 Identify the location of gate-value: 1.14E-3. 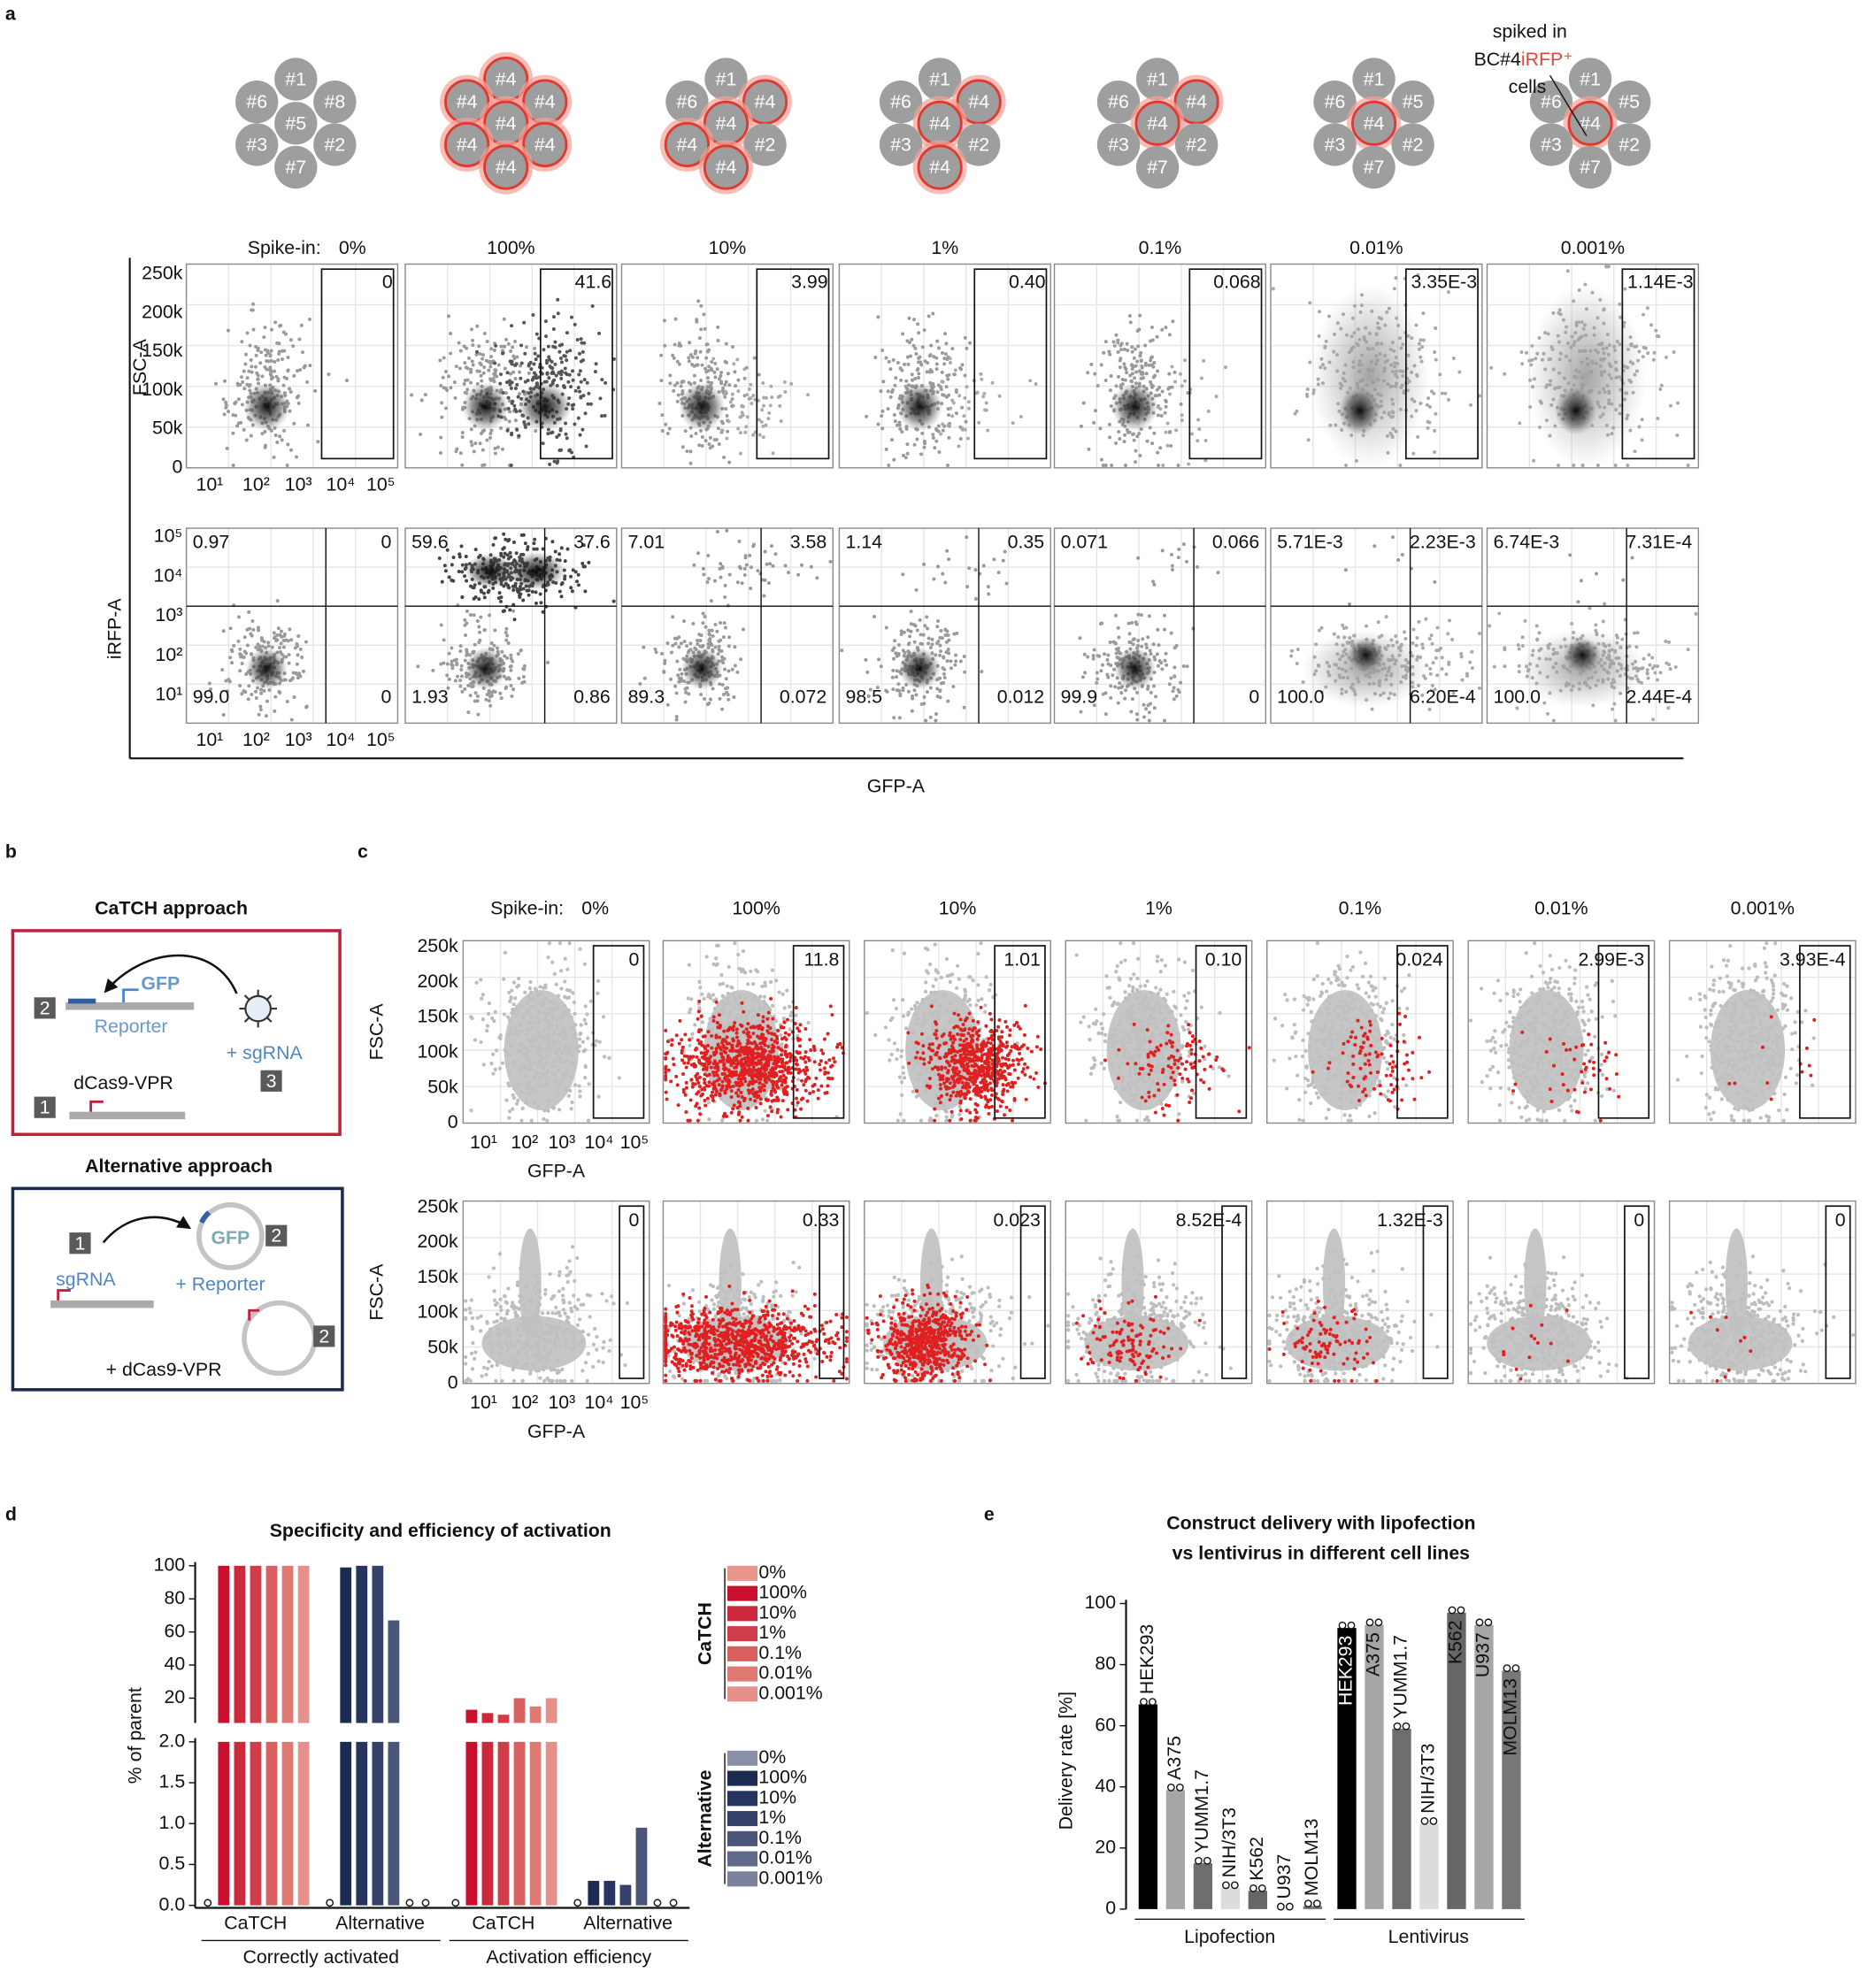
(1660, 281).